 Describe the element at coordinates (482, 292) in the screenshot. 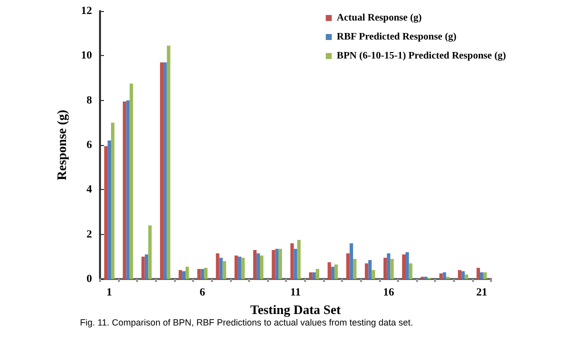

I see `x-tick-label: 21` at that location.